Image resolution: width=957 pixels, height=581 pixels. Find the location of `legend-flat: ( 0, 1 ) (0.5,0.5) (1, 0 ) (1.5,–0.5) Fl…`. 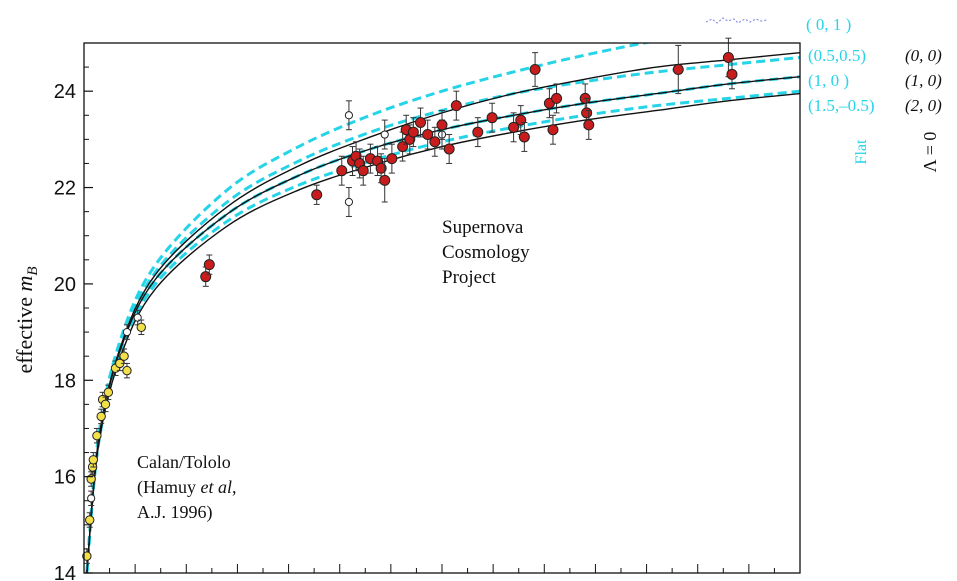

legend-flat: ( 0, 1 ) (0.5,0.5) (1, 0 ) (1.5,–0.5) Fl… is located at coordinates (790, 89).